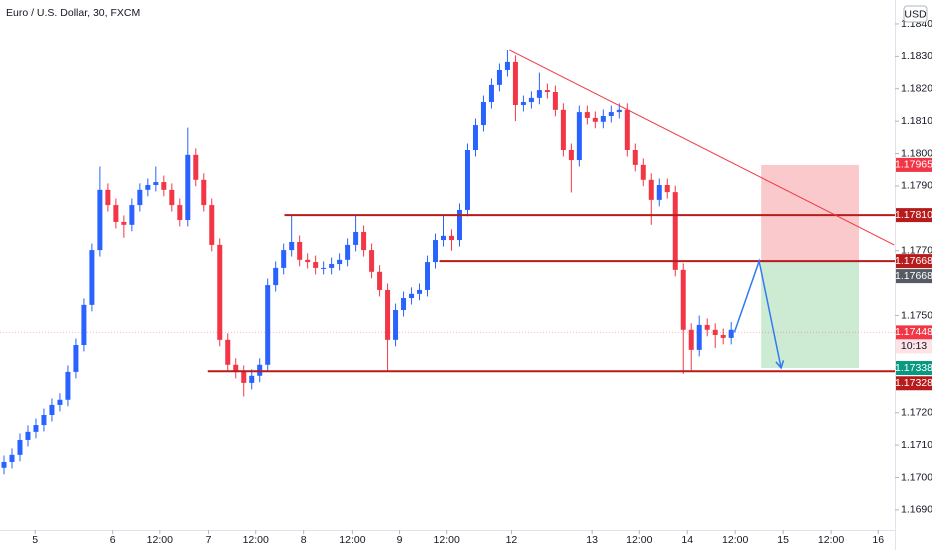 This screenshot has height=550, width=932. Describe the element at coordinates (913, 383) in the screenshot. I see `level-tag: 1.17328` at that location.